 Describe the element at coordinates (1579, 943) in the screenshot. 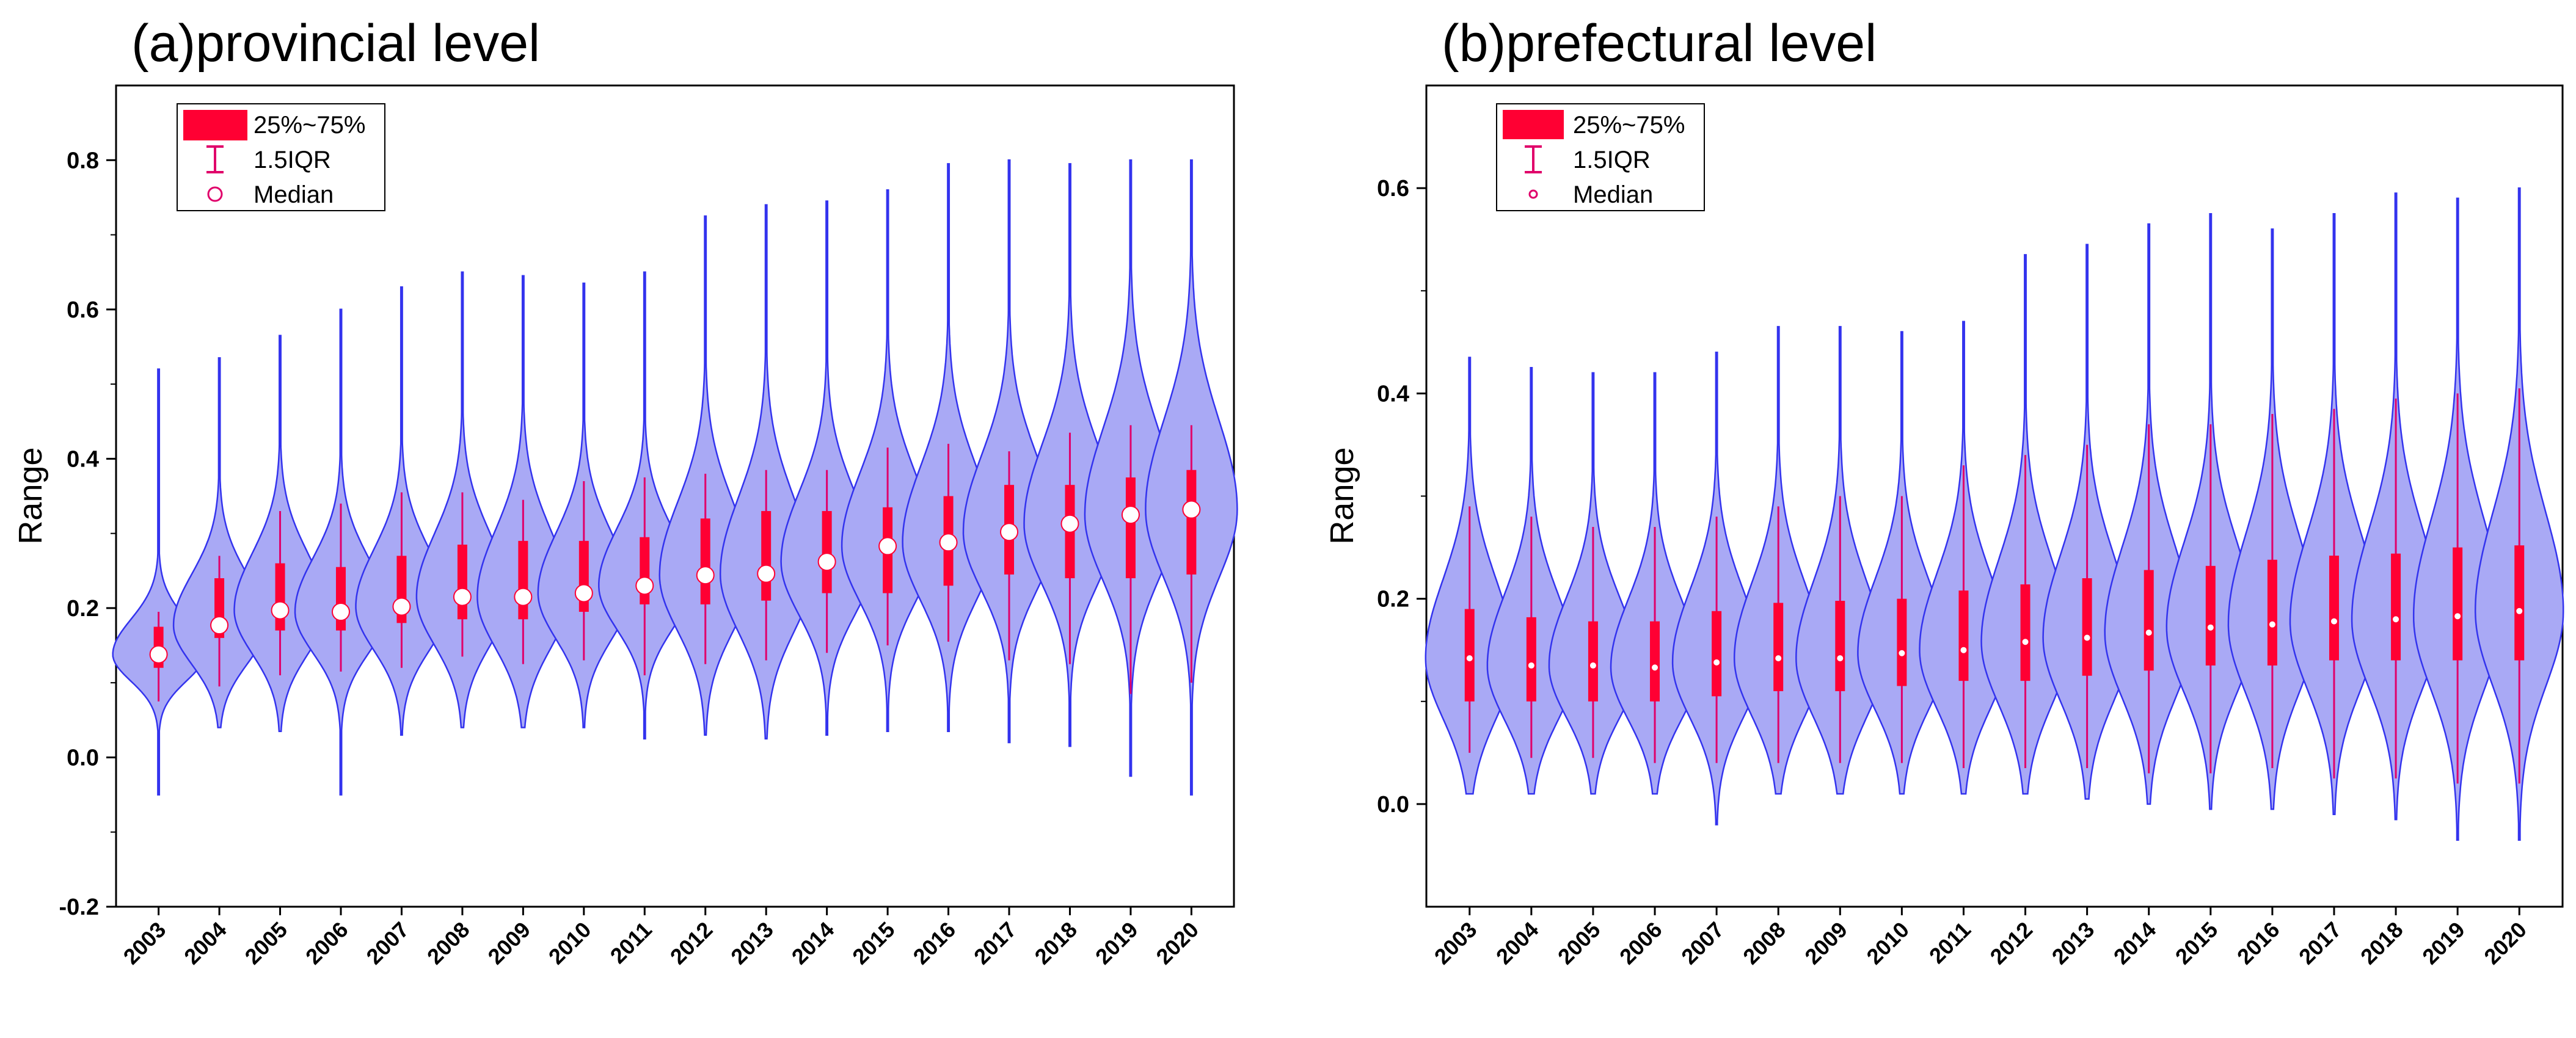

I see `x-tick-label: 2005` at that location.